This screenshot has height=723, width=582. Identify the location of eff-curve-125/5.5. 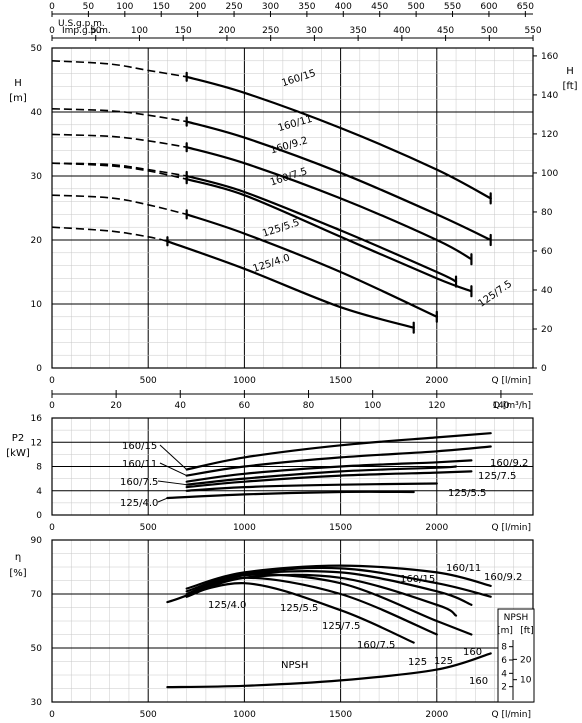
(311, 606).